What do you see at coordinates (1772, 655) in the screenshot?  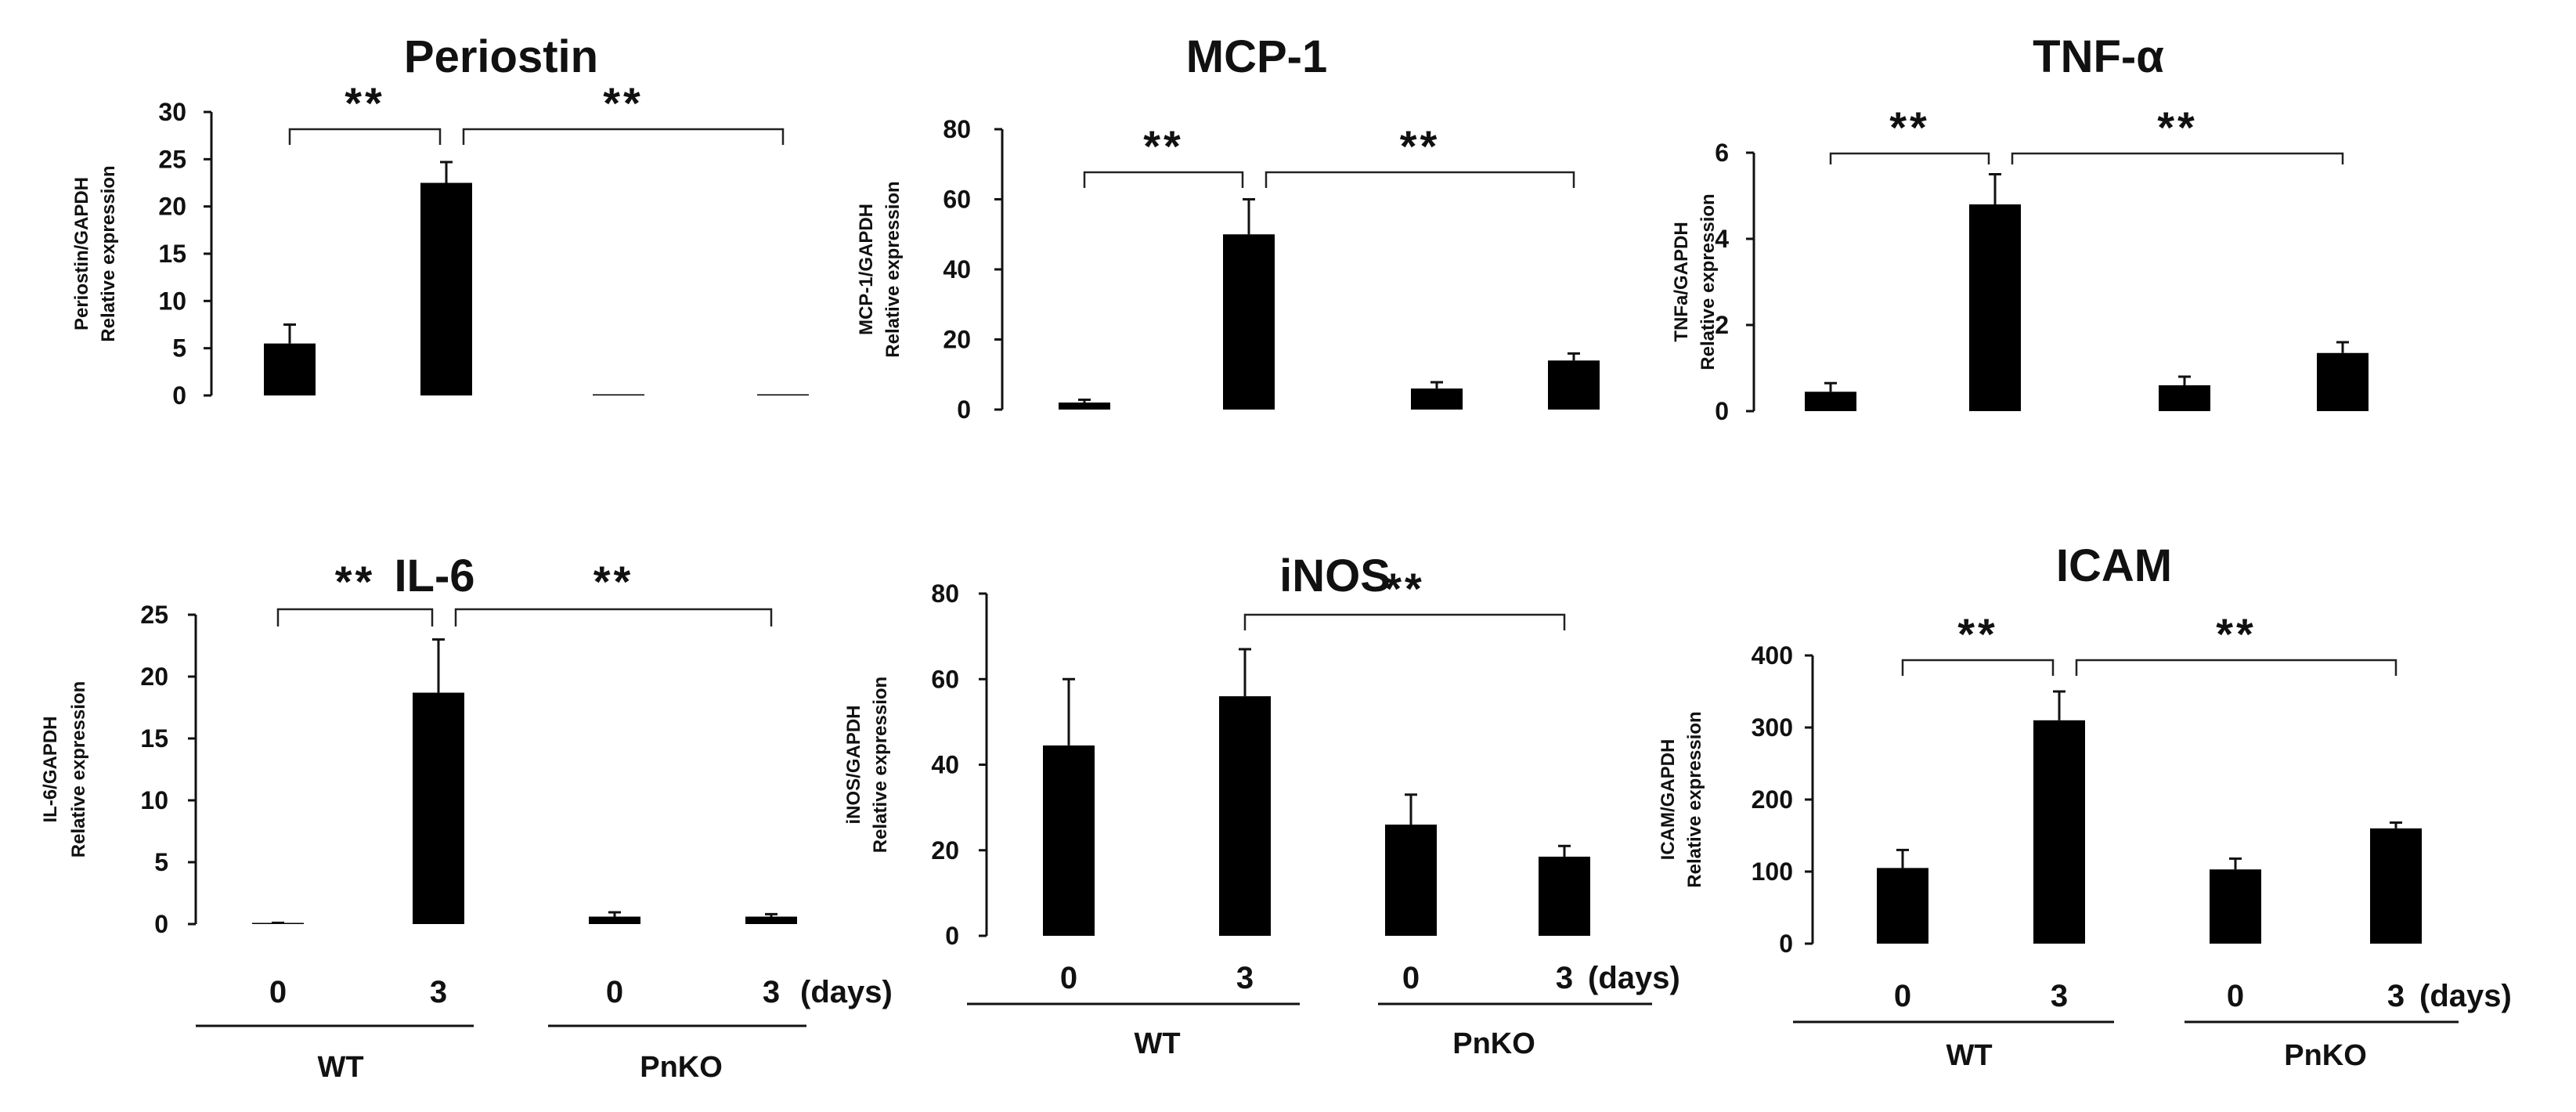 I see `y-tick-label: 400` at bounding box center [1772, 655].